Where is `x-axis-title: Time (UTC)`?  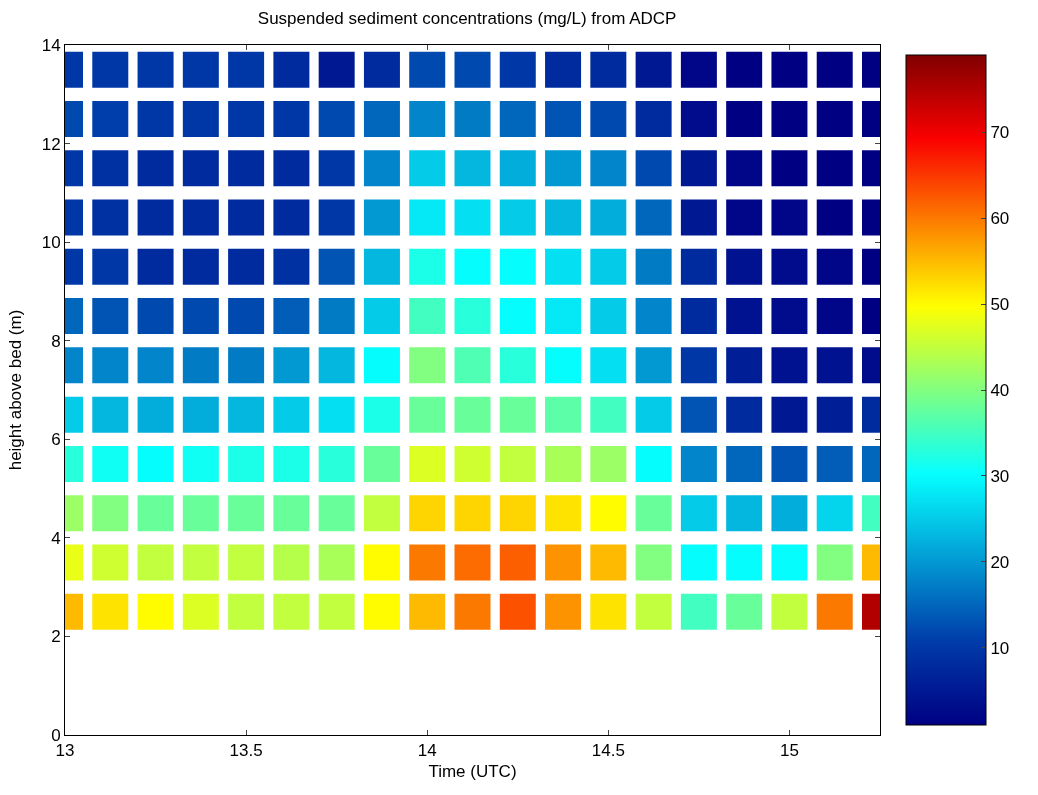
x-axis-title: Time (UTC) is located at coordinates (472, 771).